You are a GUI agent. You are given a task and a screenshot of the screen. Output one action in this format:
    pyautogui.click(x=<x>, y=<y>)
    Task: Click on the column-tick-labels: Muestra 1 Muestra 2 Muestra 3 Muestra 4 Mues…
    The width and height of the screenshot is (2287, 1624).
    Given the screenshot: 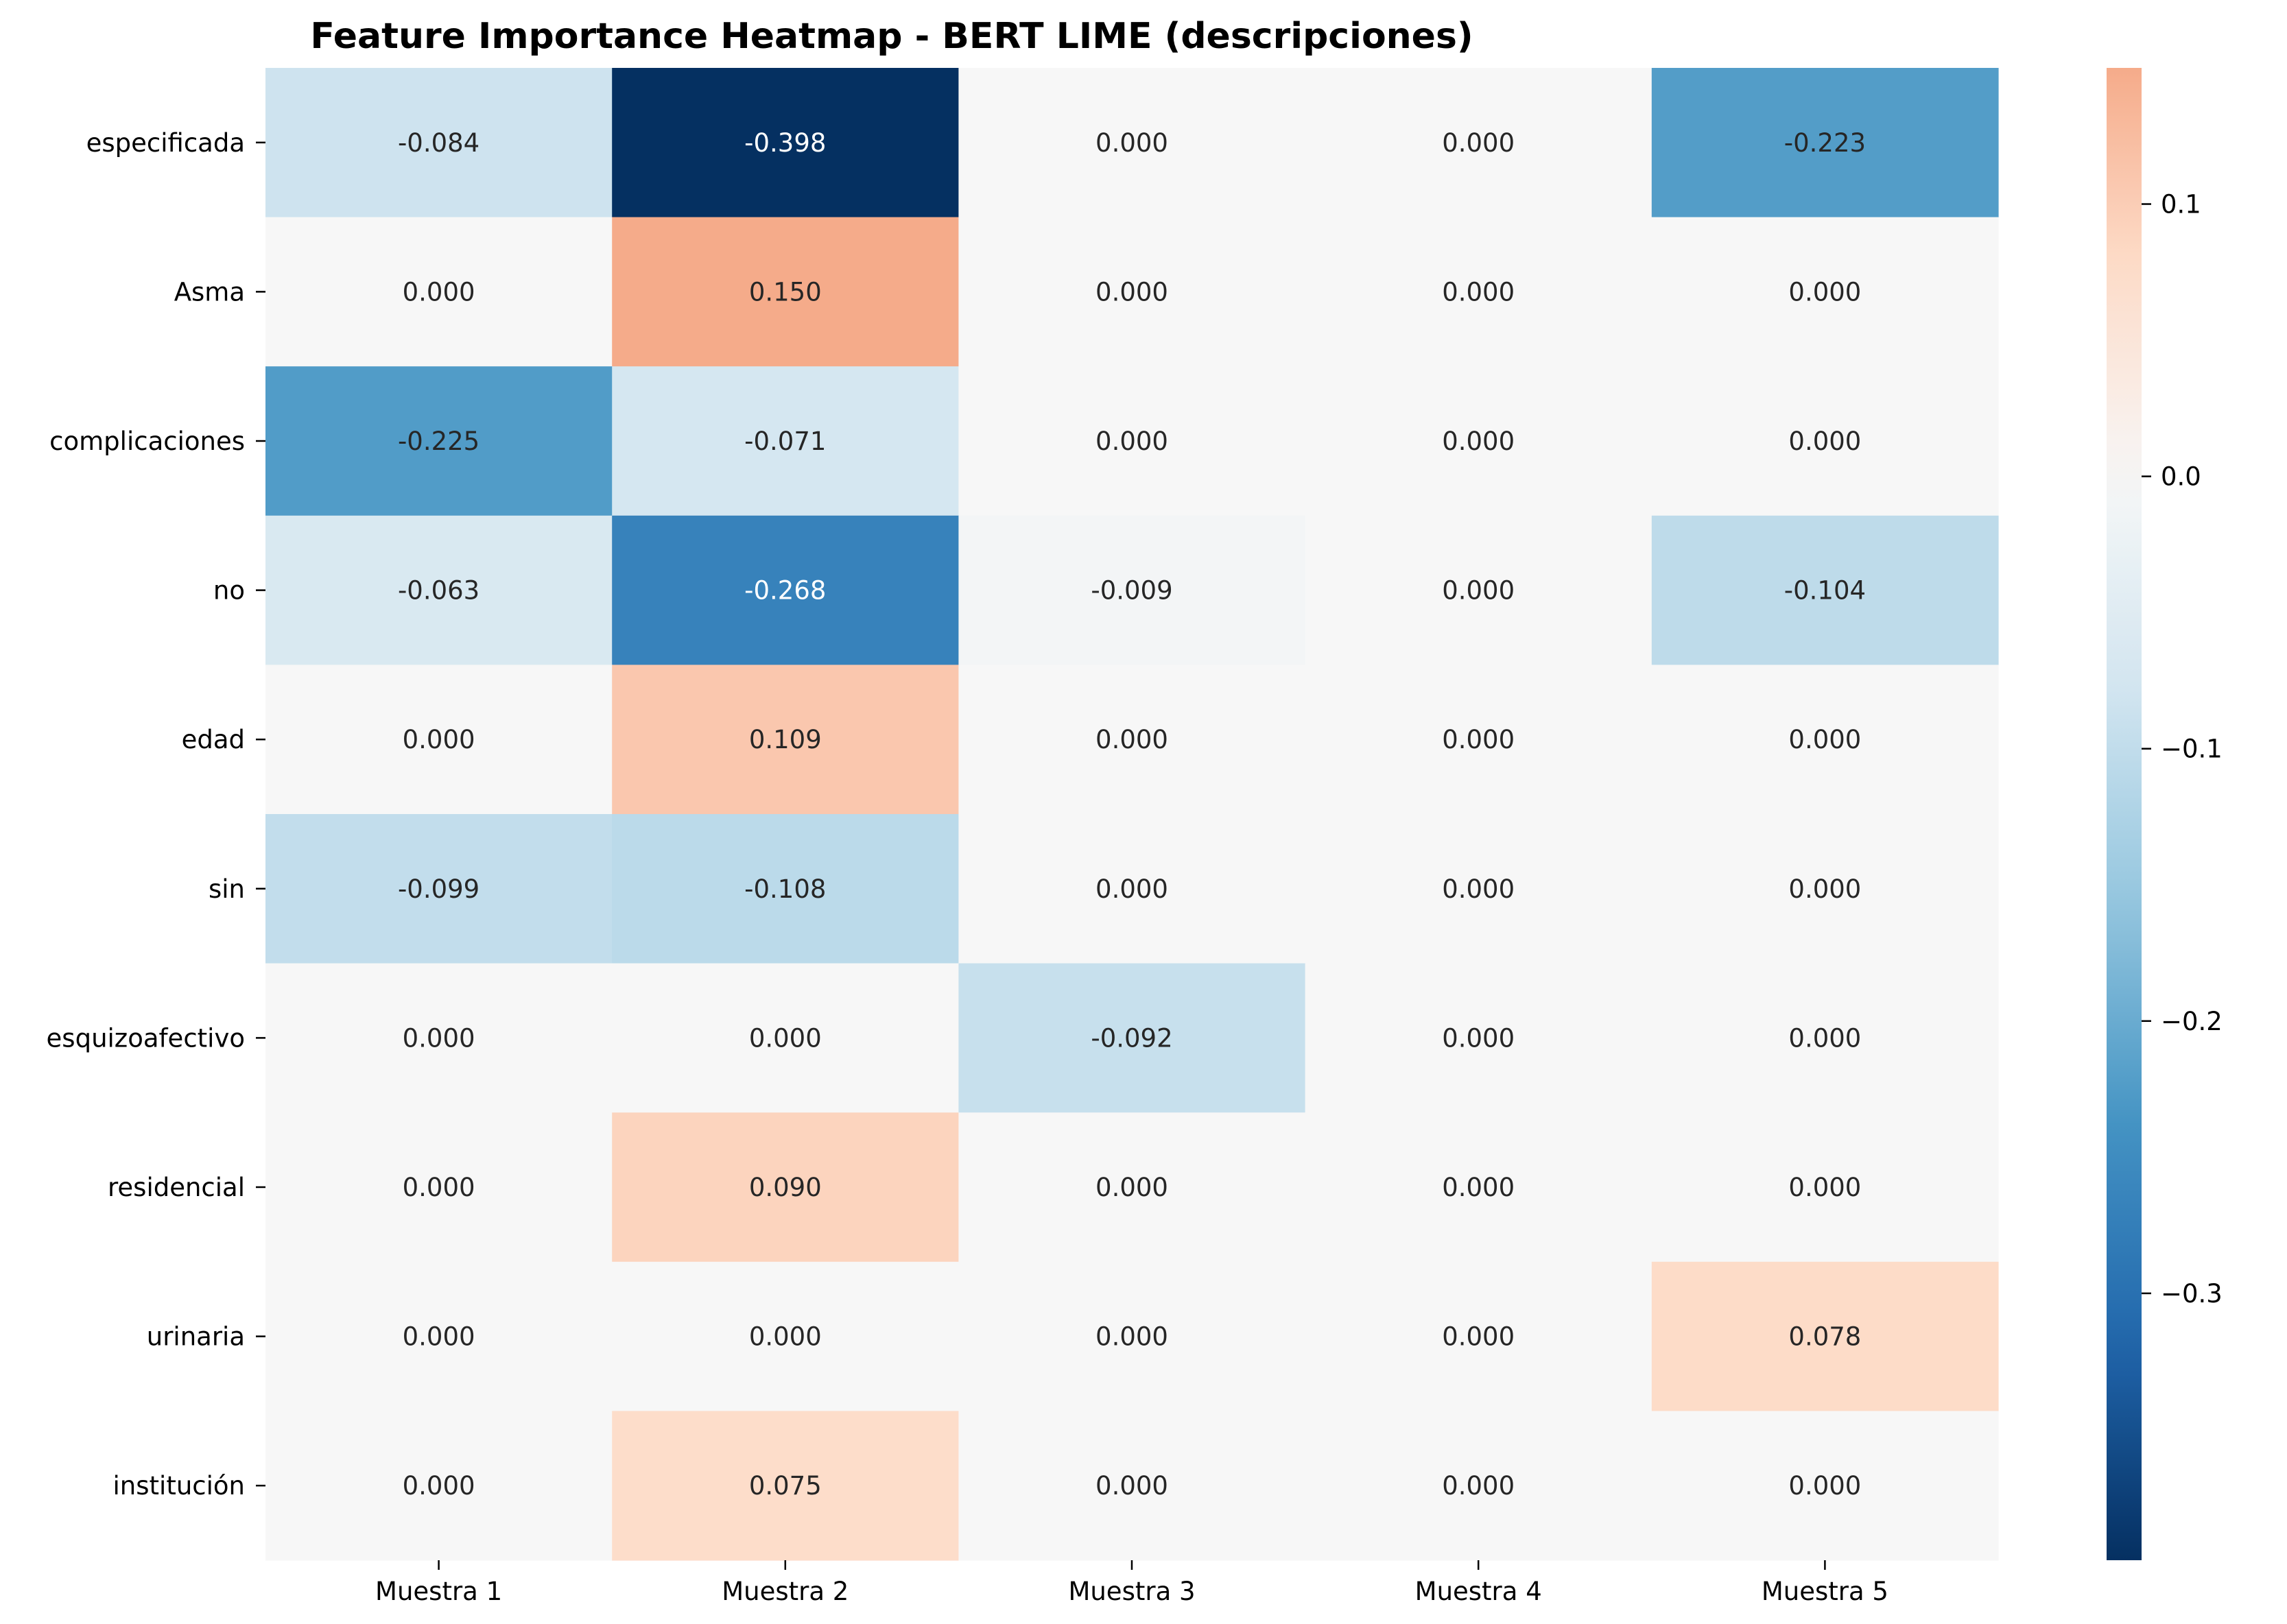 What is the action you would take?
    pyautogui.click(x=1132, y=1583)
    